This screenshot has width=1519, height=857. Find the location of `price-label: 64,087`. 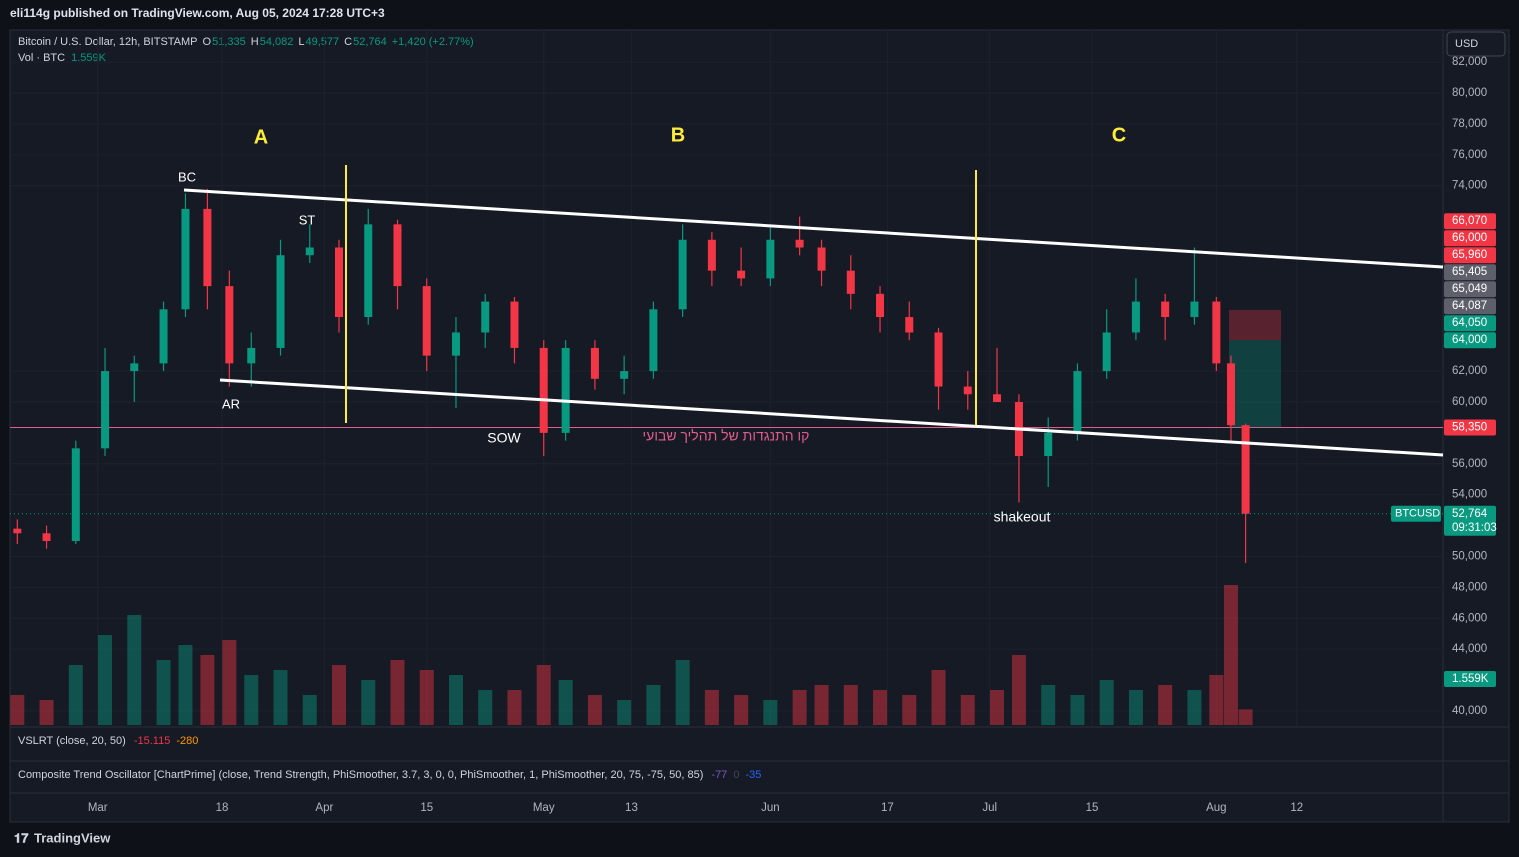

price-label: 64,087 is located at coordinates (1469, 306).